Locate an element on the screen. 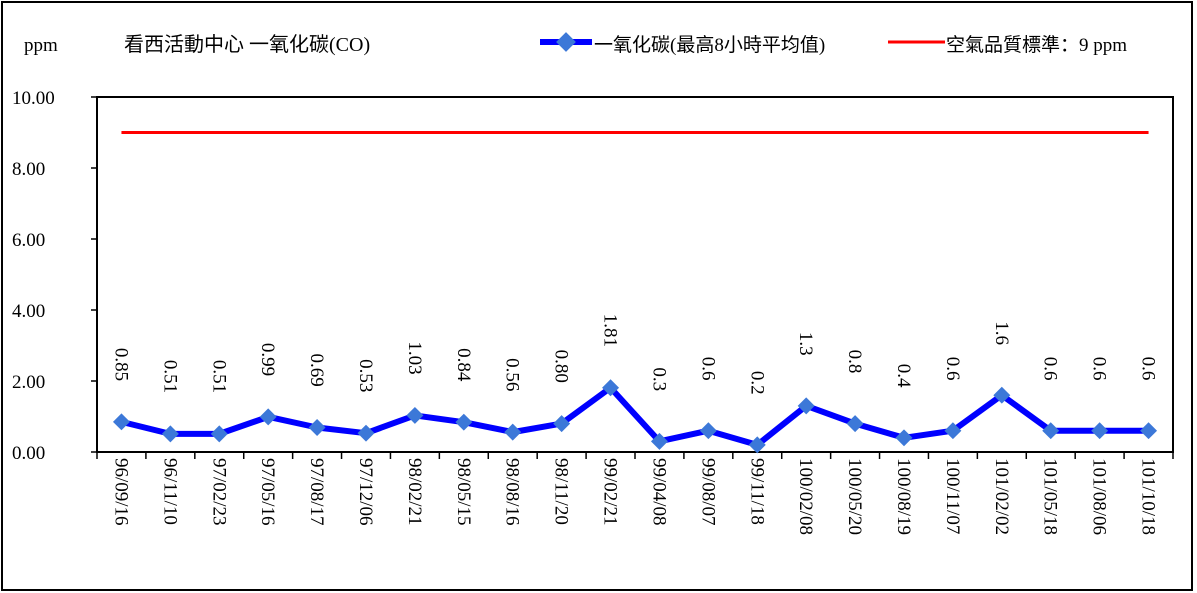 This screenshot has height=593, width=1197. co-data-label: 1.6 is located at coordinates (1001, 333).